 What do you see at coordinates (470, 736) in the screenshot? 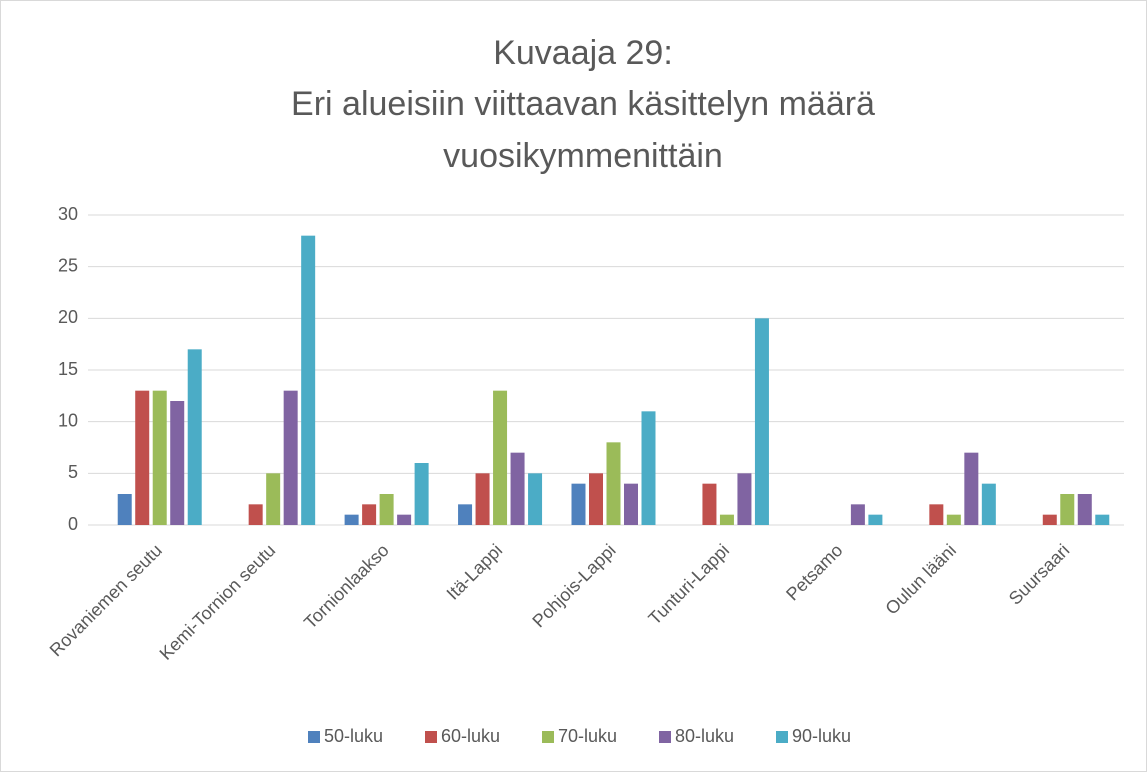
I see `legend-label: 60-luku` at bounding box center [470, 736].